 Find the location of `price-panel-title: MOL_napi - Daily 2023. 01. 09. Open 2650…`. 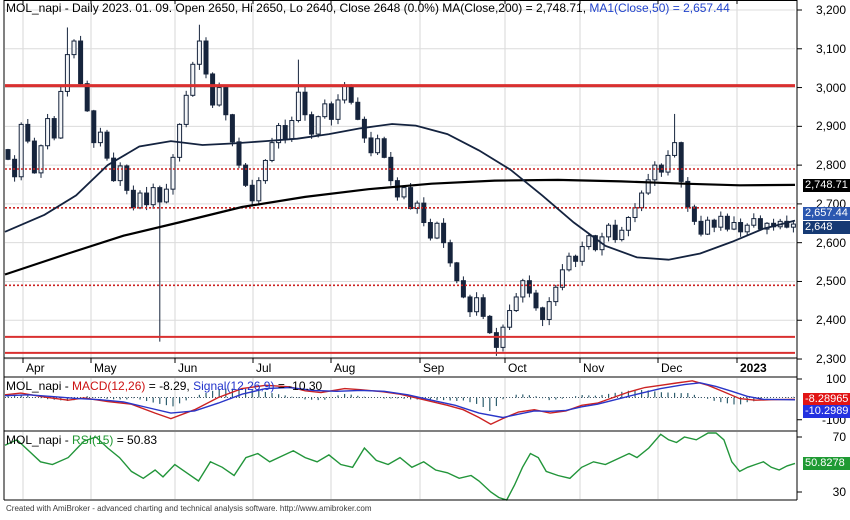

price-panel-title: MOL_napi - Daily 2023. 01. 09. Open 2650… is located at coordinates (368, 8).